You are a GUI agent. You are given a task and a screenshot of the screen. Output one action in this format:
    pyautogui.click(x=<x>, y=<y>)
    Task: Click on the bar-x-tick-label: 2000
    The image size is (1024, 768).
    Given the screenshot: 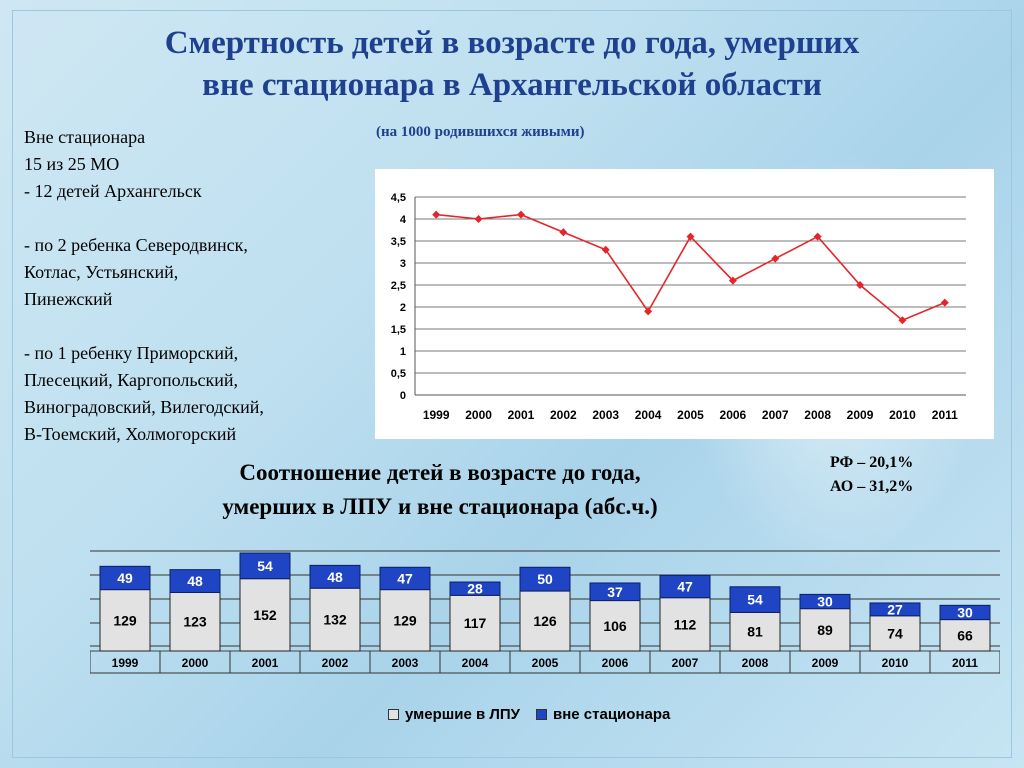 What is the action you would take?
    pyautogui.click(x=195, y=663)
    